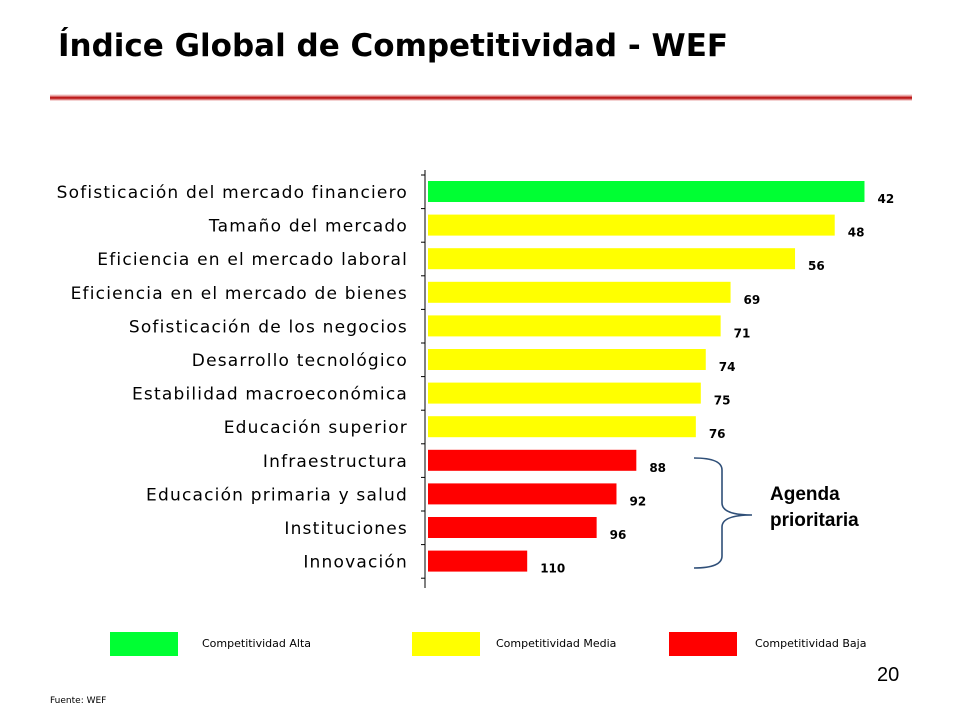 The height and width of the screenshot is (720, 960). Describe the element at coordinates (722, 401) in the screenshot. I see `value-label: 75` at that location.